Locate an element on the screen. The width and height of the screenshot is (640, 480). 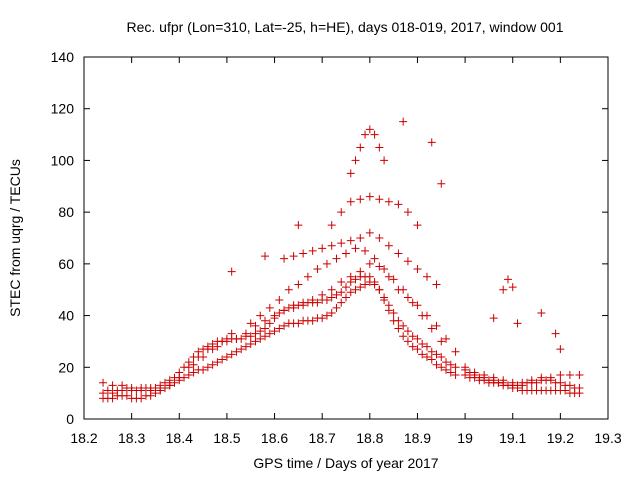
y-tick-label: 80 is located at coordinates (66, 212).